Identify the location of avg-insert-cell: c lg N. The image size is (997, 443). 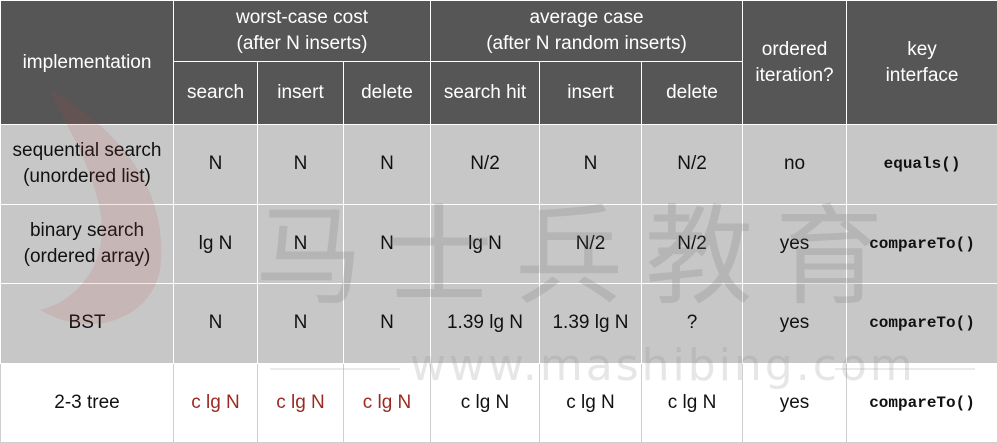
(590, 402).